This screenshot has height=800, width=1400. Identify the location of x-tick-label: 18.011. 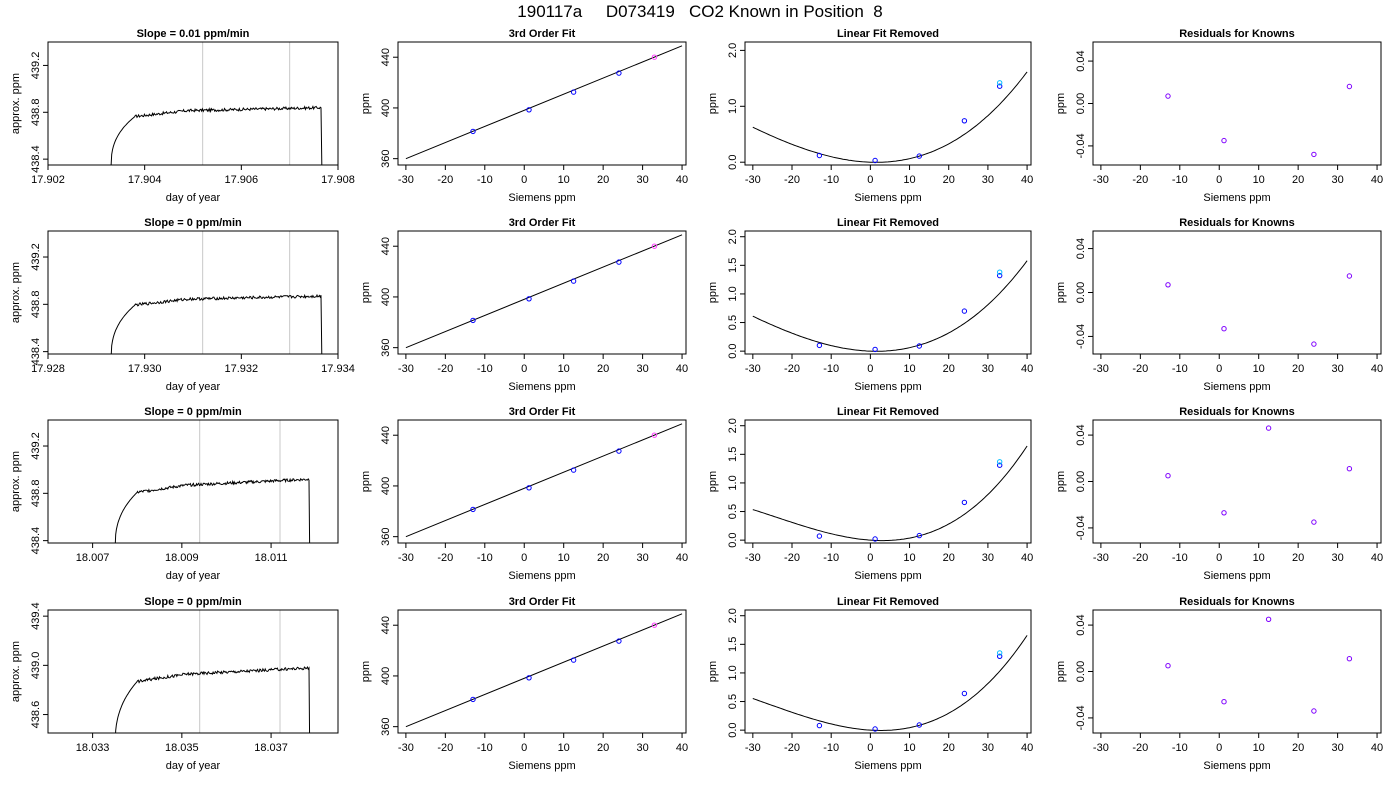
(271, 558).